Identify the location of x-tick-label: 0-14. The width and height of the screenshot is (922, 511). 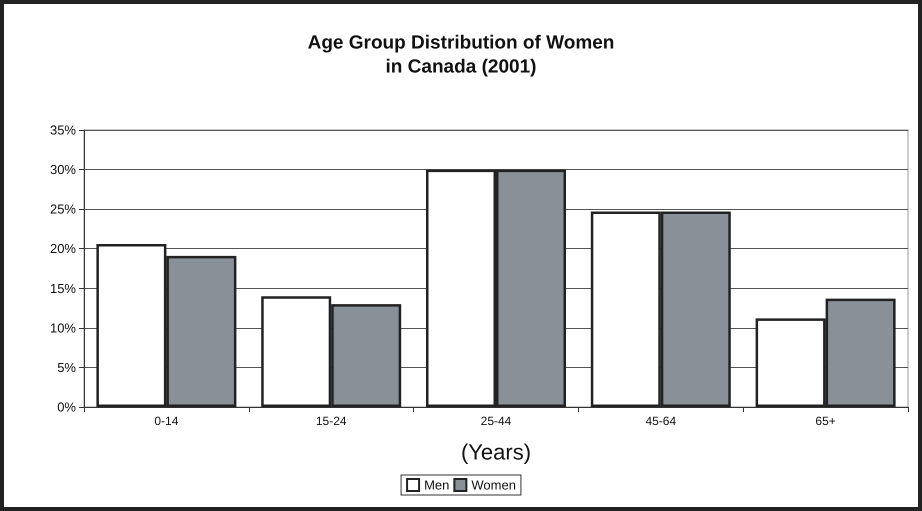
(166, 421).